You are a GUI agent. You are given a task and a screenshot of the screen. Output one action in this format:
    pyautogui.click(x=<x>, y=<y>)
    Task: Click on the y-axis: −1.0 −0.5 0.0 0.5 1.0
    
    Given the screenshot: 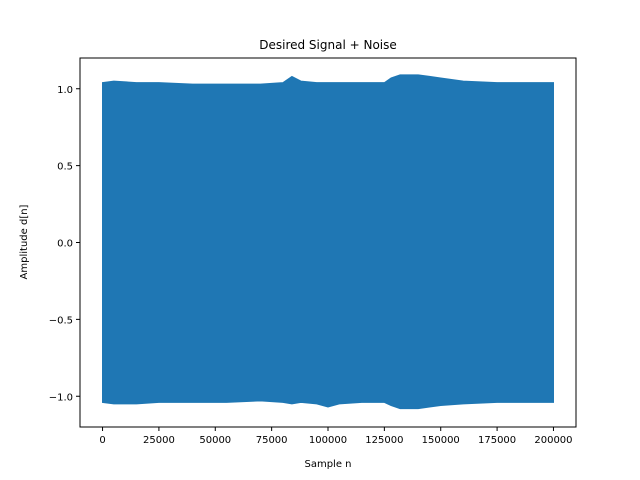 What is the action you would take?
    pyautogui.click(x=64, y=244)
    